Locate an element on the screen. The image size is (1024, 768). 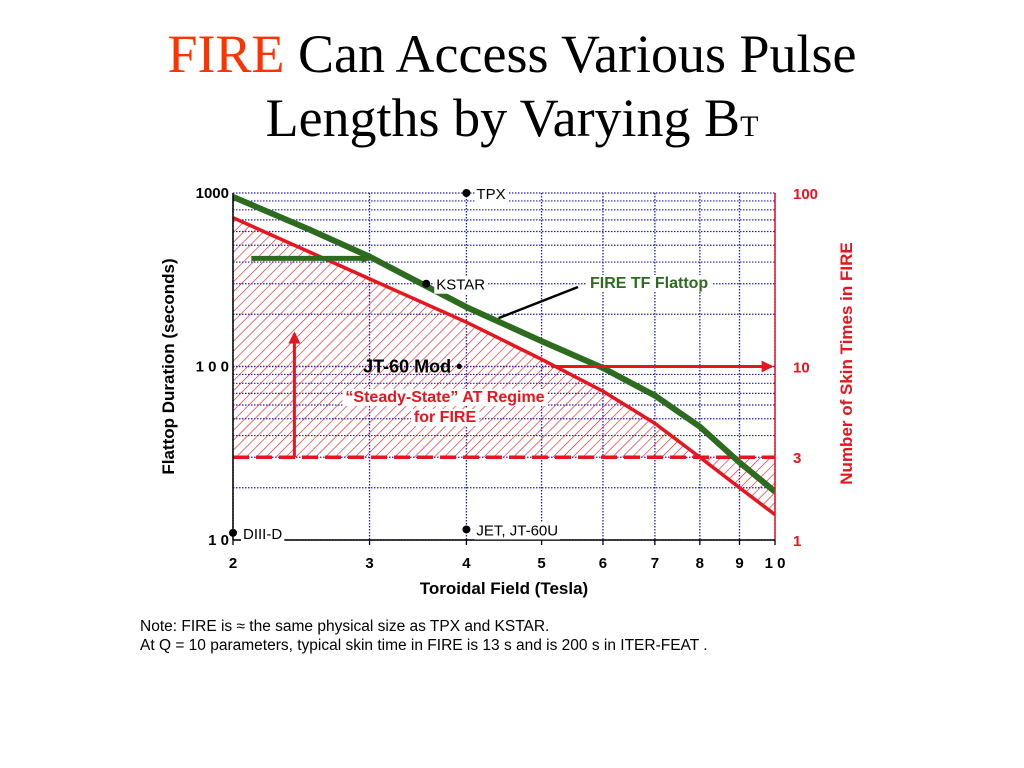
y2-tick-label-100: 100 is located at coordinates (805, 194).